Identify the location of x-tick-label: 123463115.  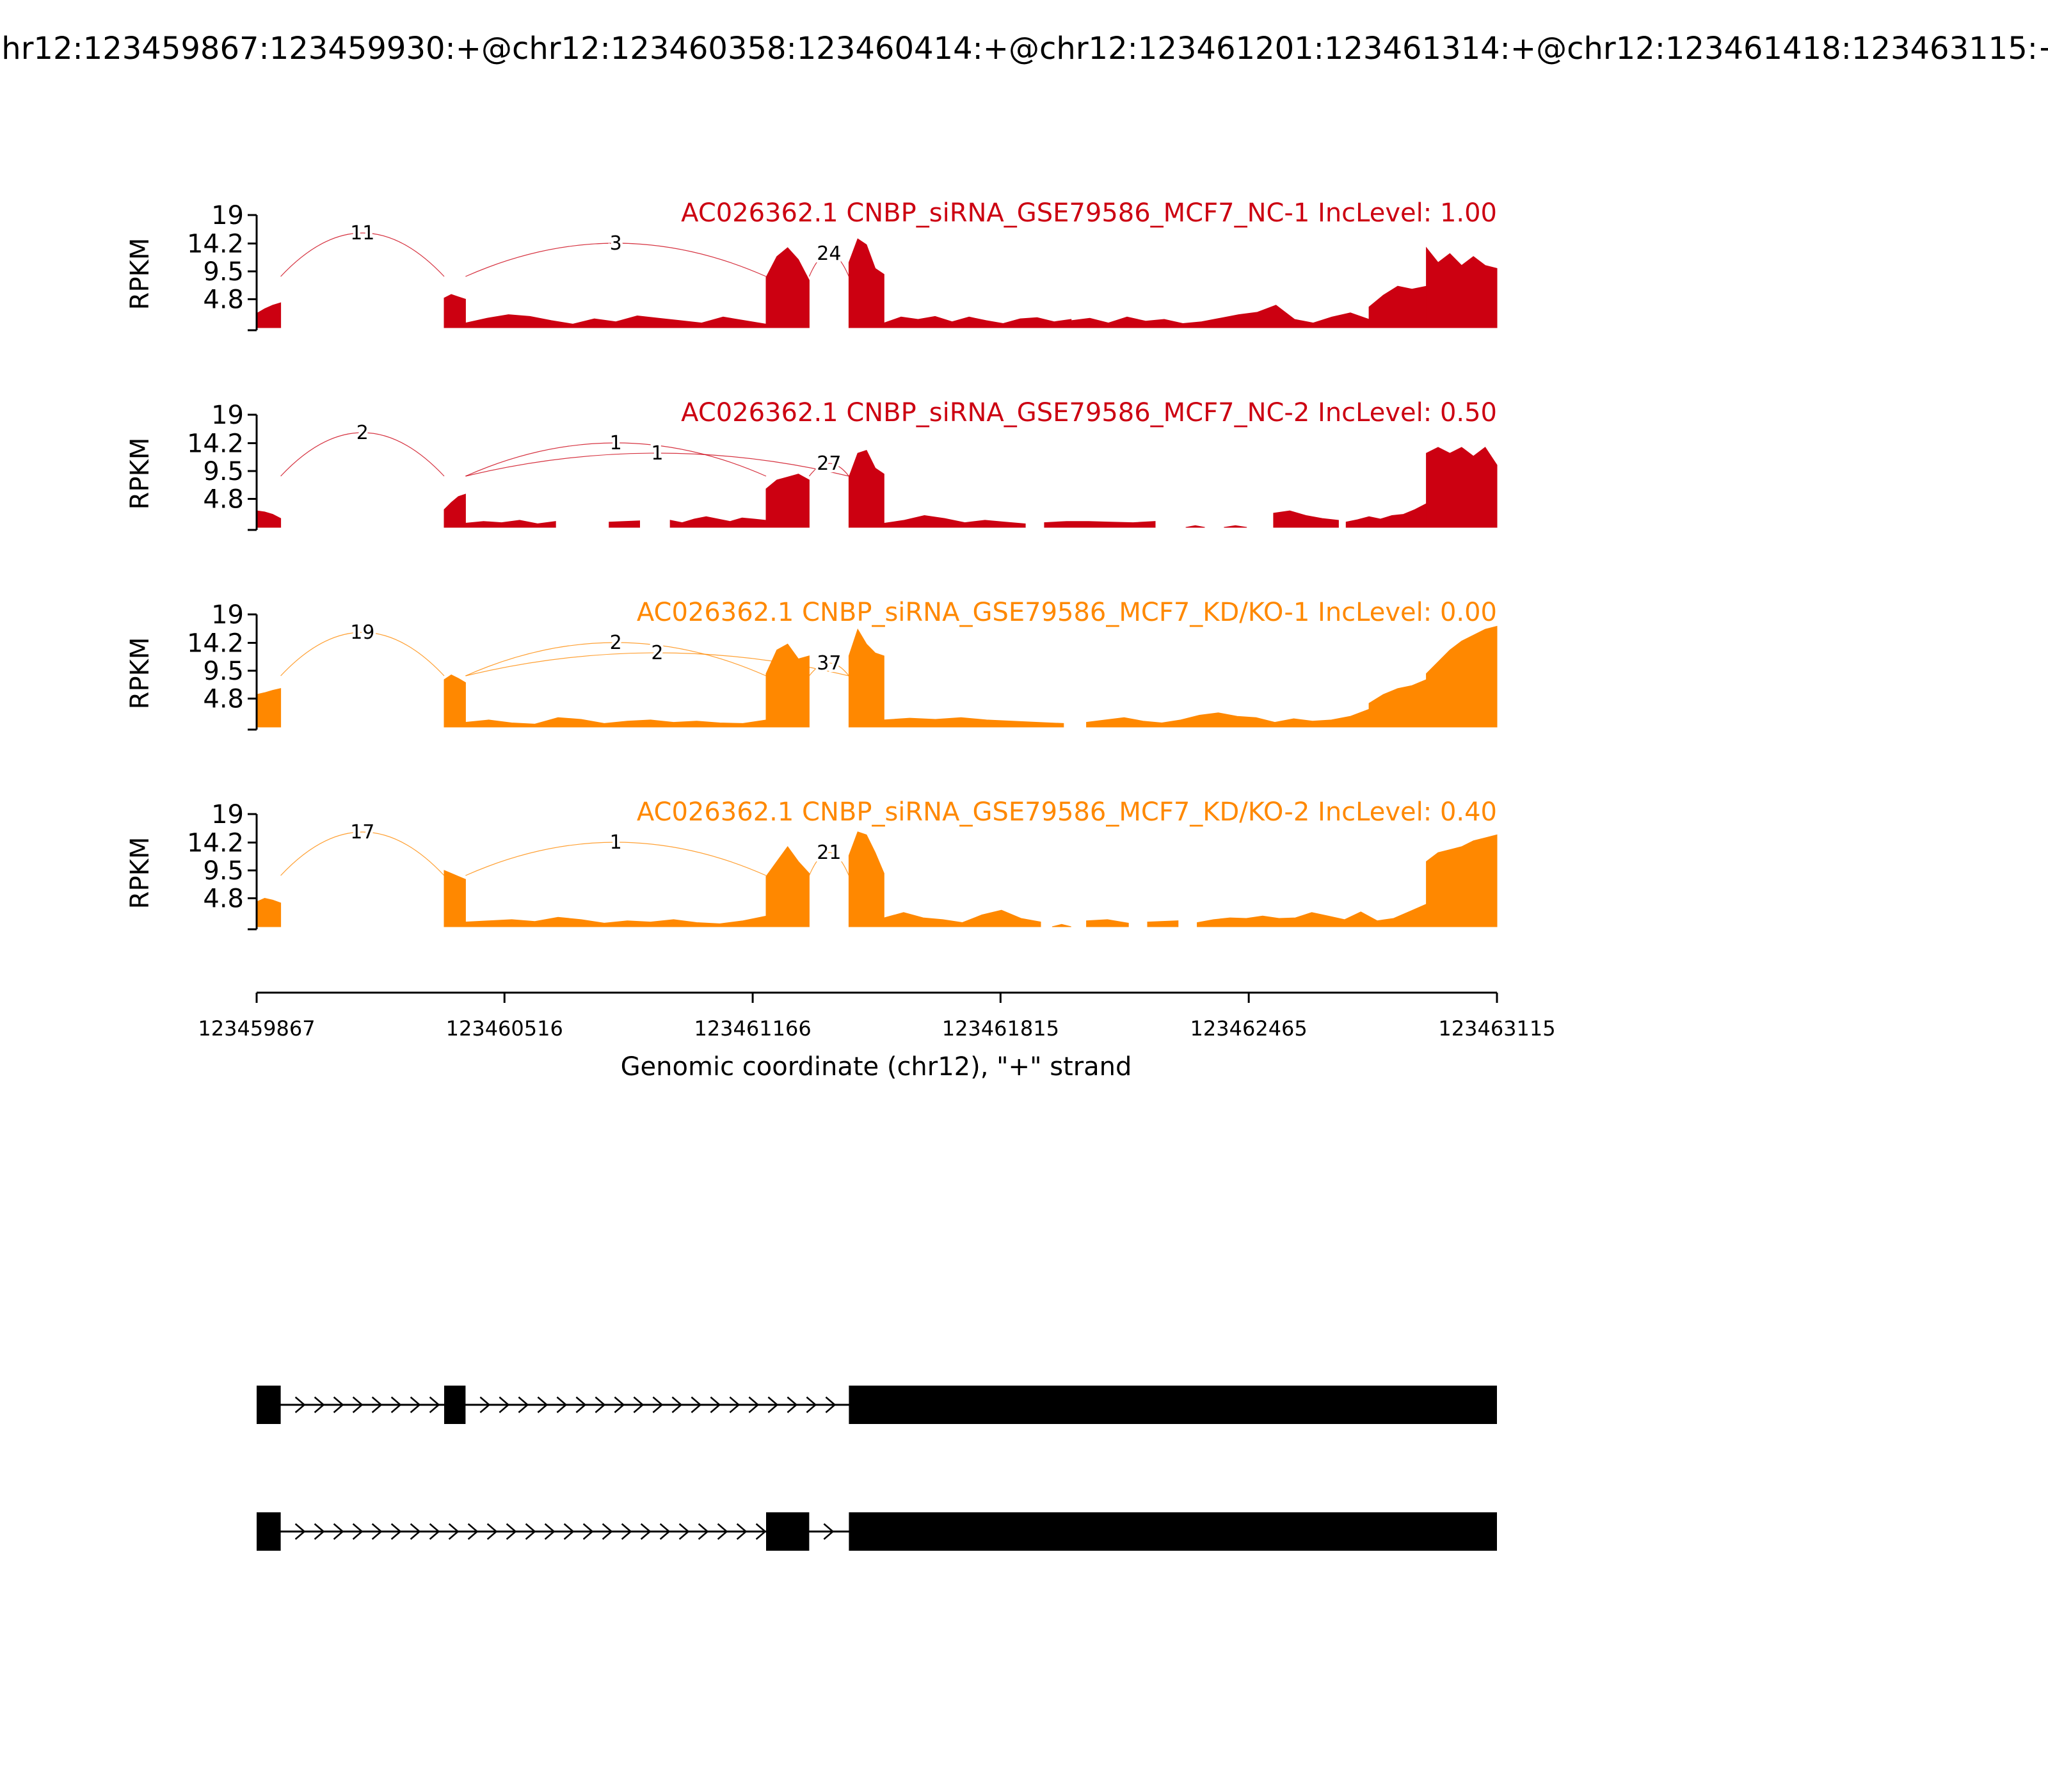
(1496, 1028).